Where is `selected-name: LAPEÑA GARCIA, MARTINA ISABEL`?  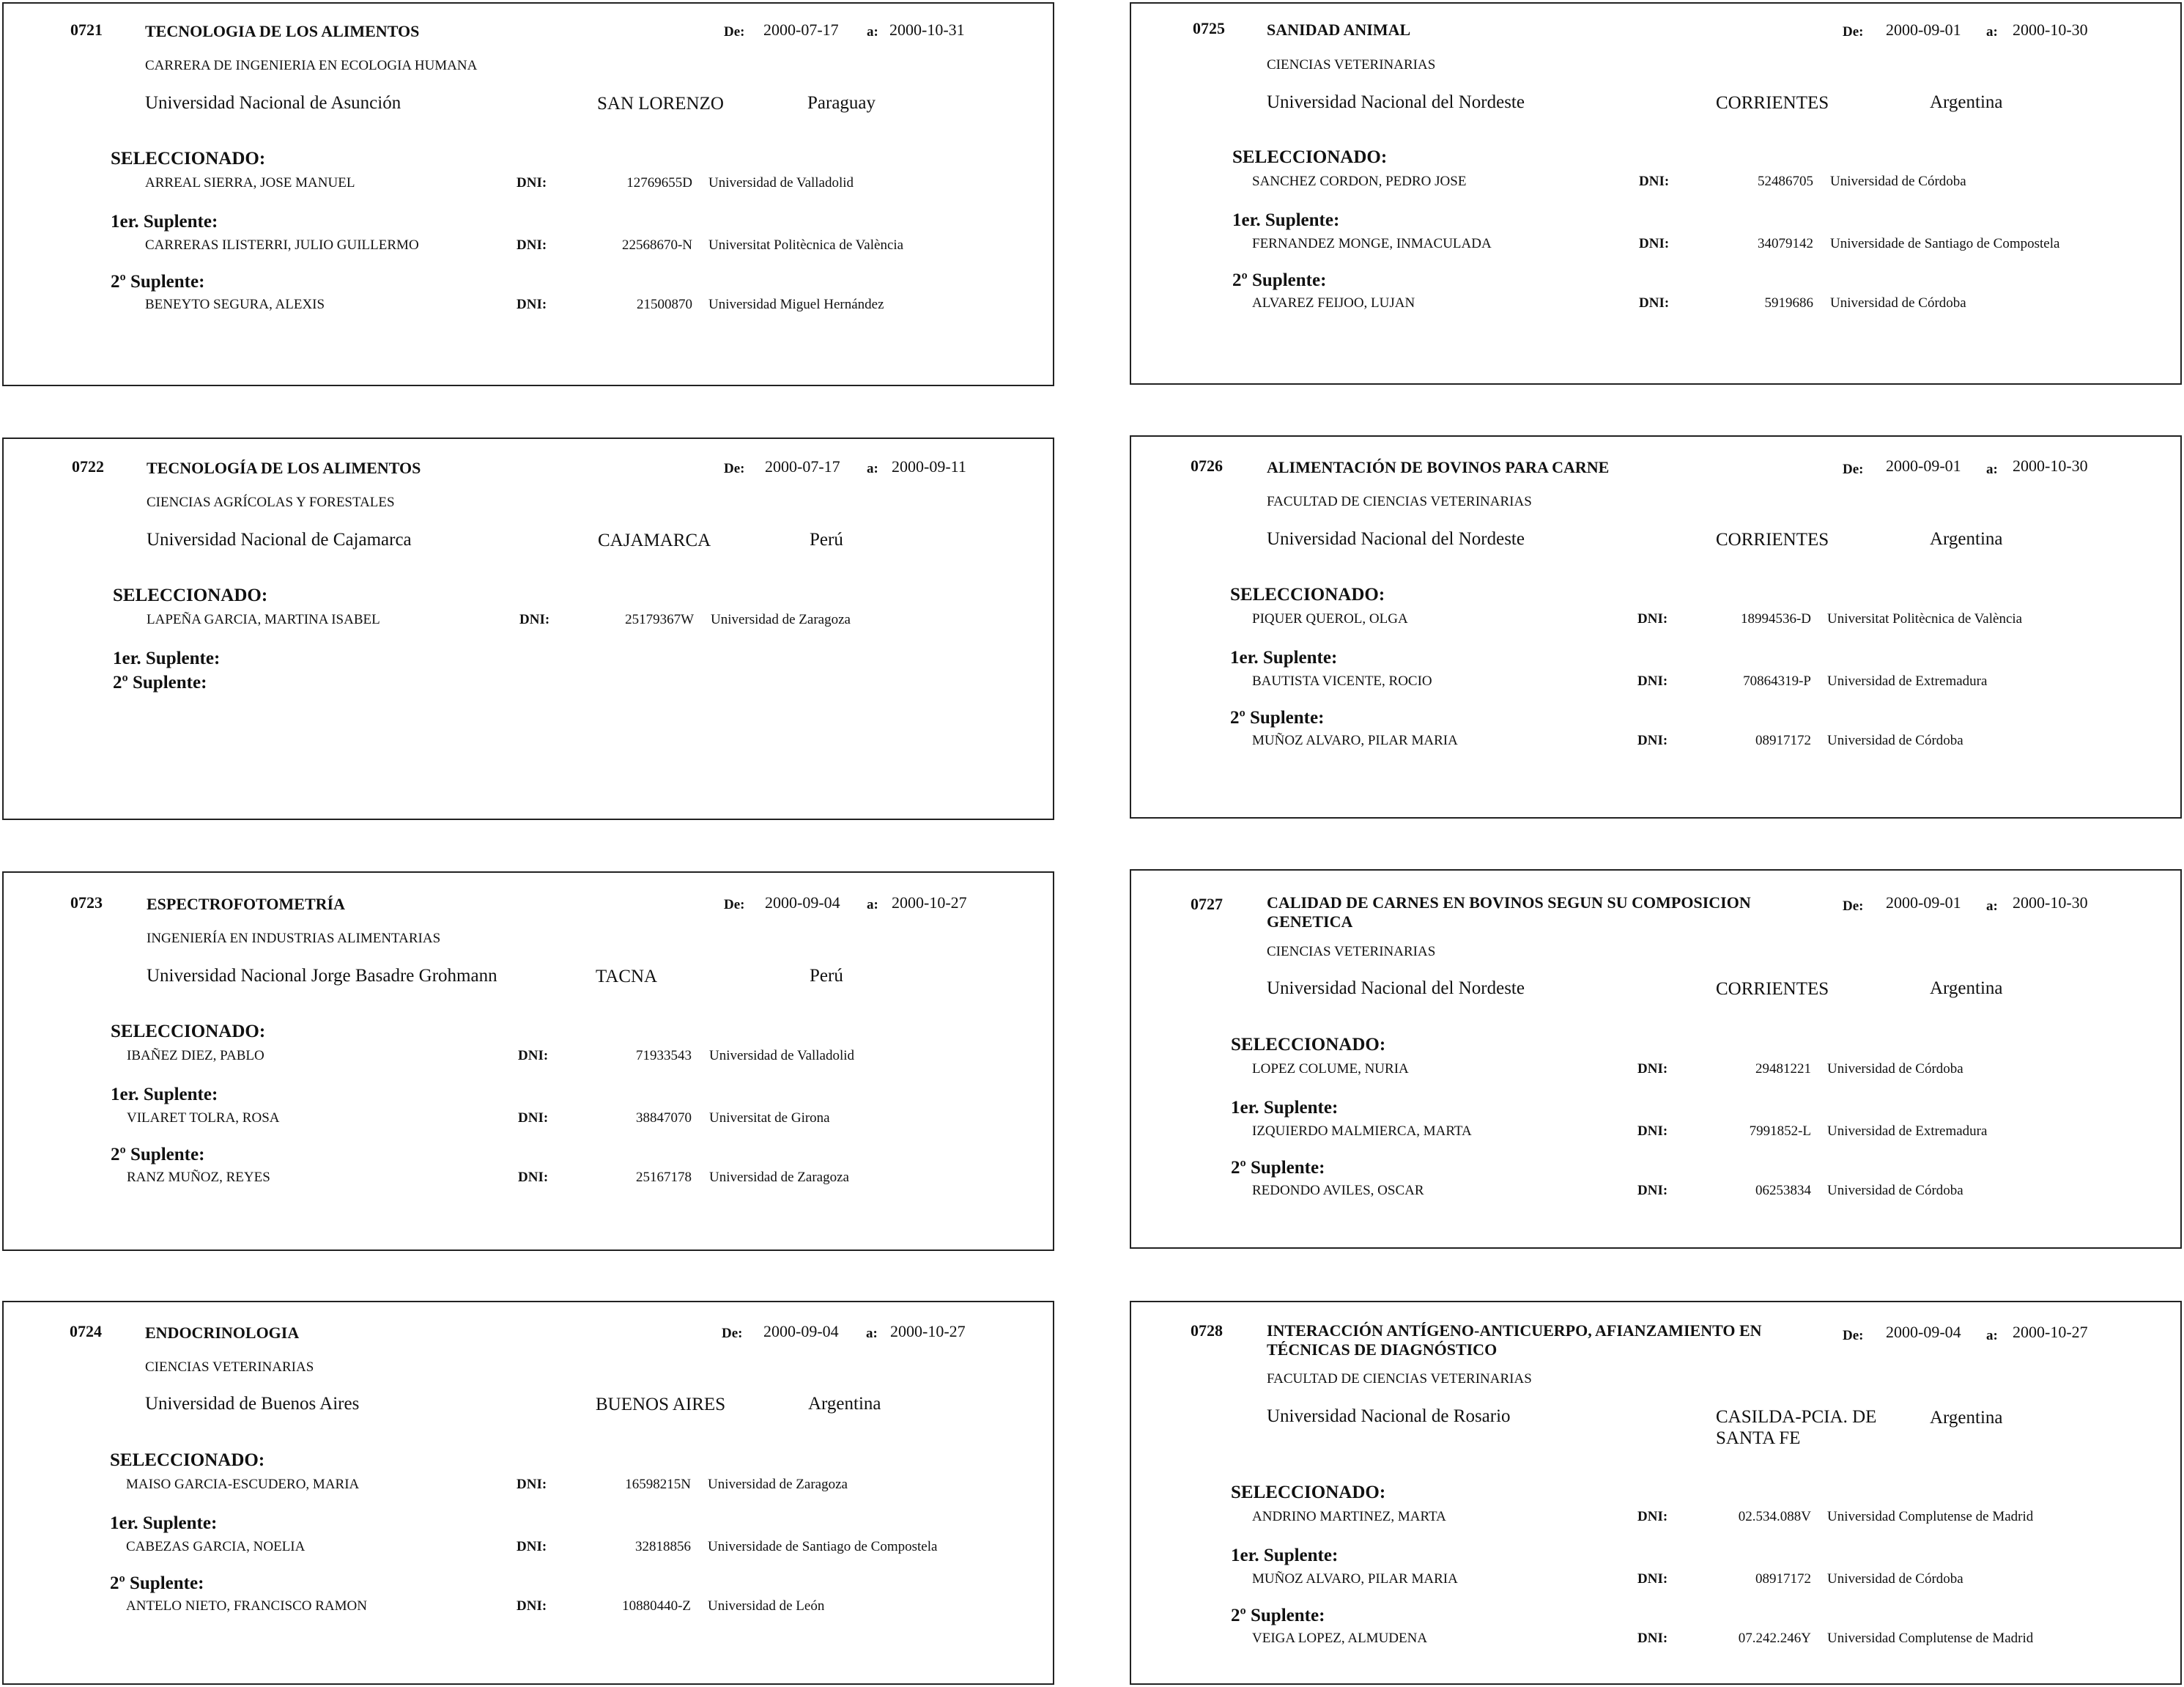
selected-name: LAPEÑA GARCIA, MARTINA ISABEL is located at coordinates (263, 620).